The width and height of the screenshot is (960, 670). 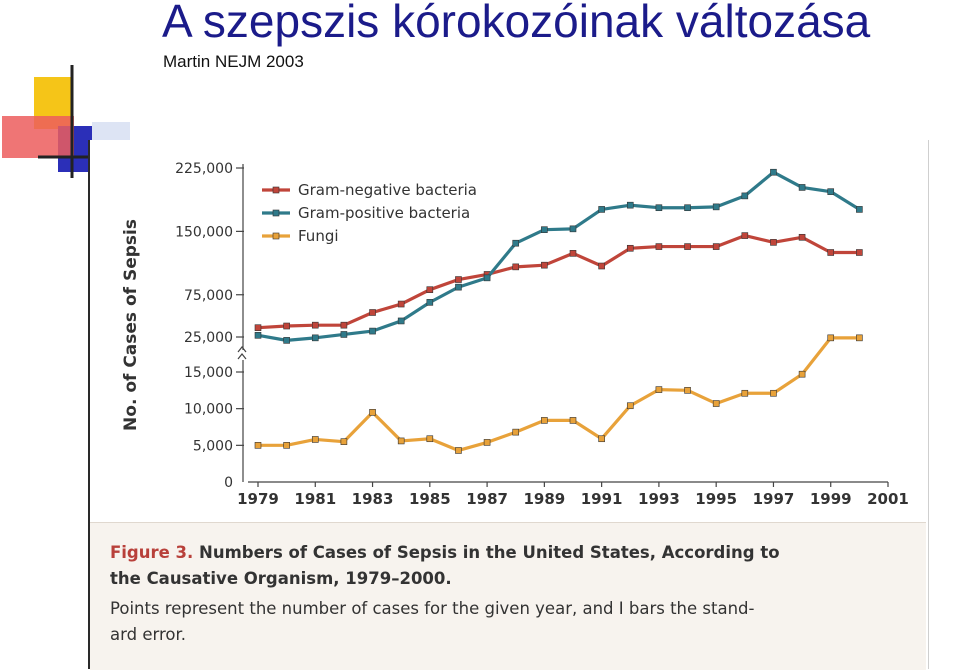 I want to click on x-tick-label: 1989, so click(x=544, y=499).